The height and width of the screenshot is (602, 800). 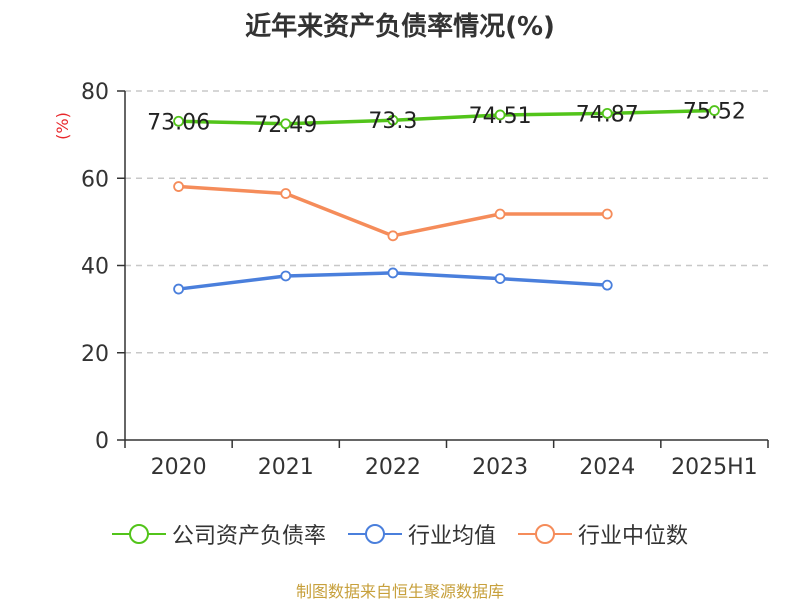 I want to click on x-tick-label: 2023, so click(x=500, y=467).